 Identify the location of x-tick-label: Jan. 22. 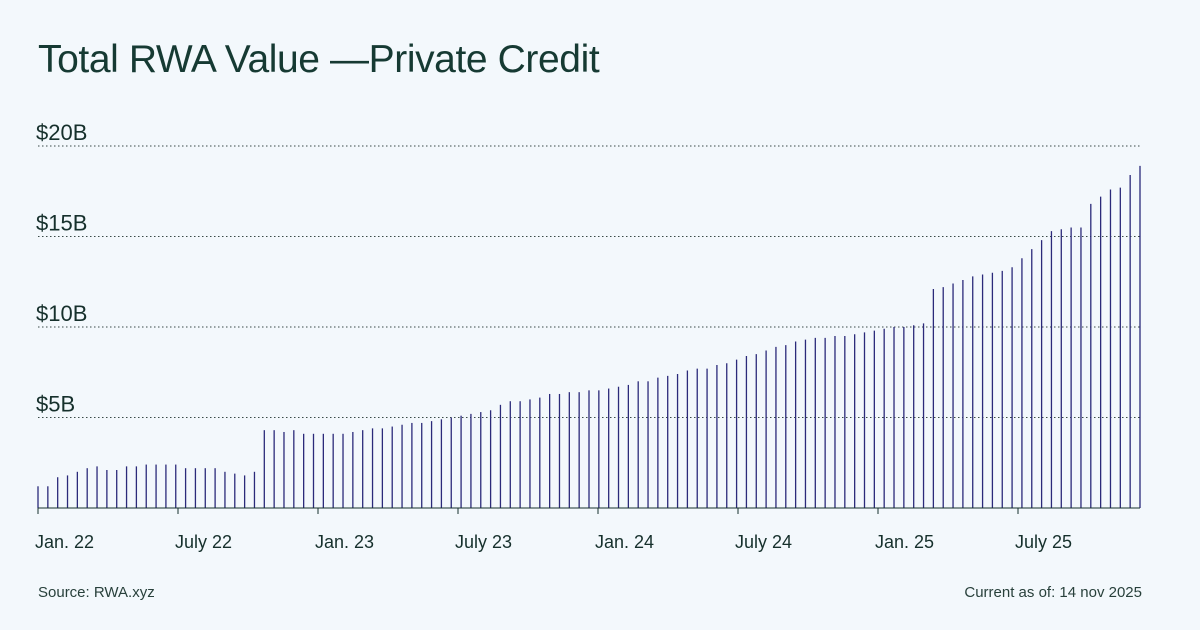
(64, 542).